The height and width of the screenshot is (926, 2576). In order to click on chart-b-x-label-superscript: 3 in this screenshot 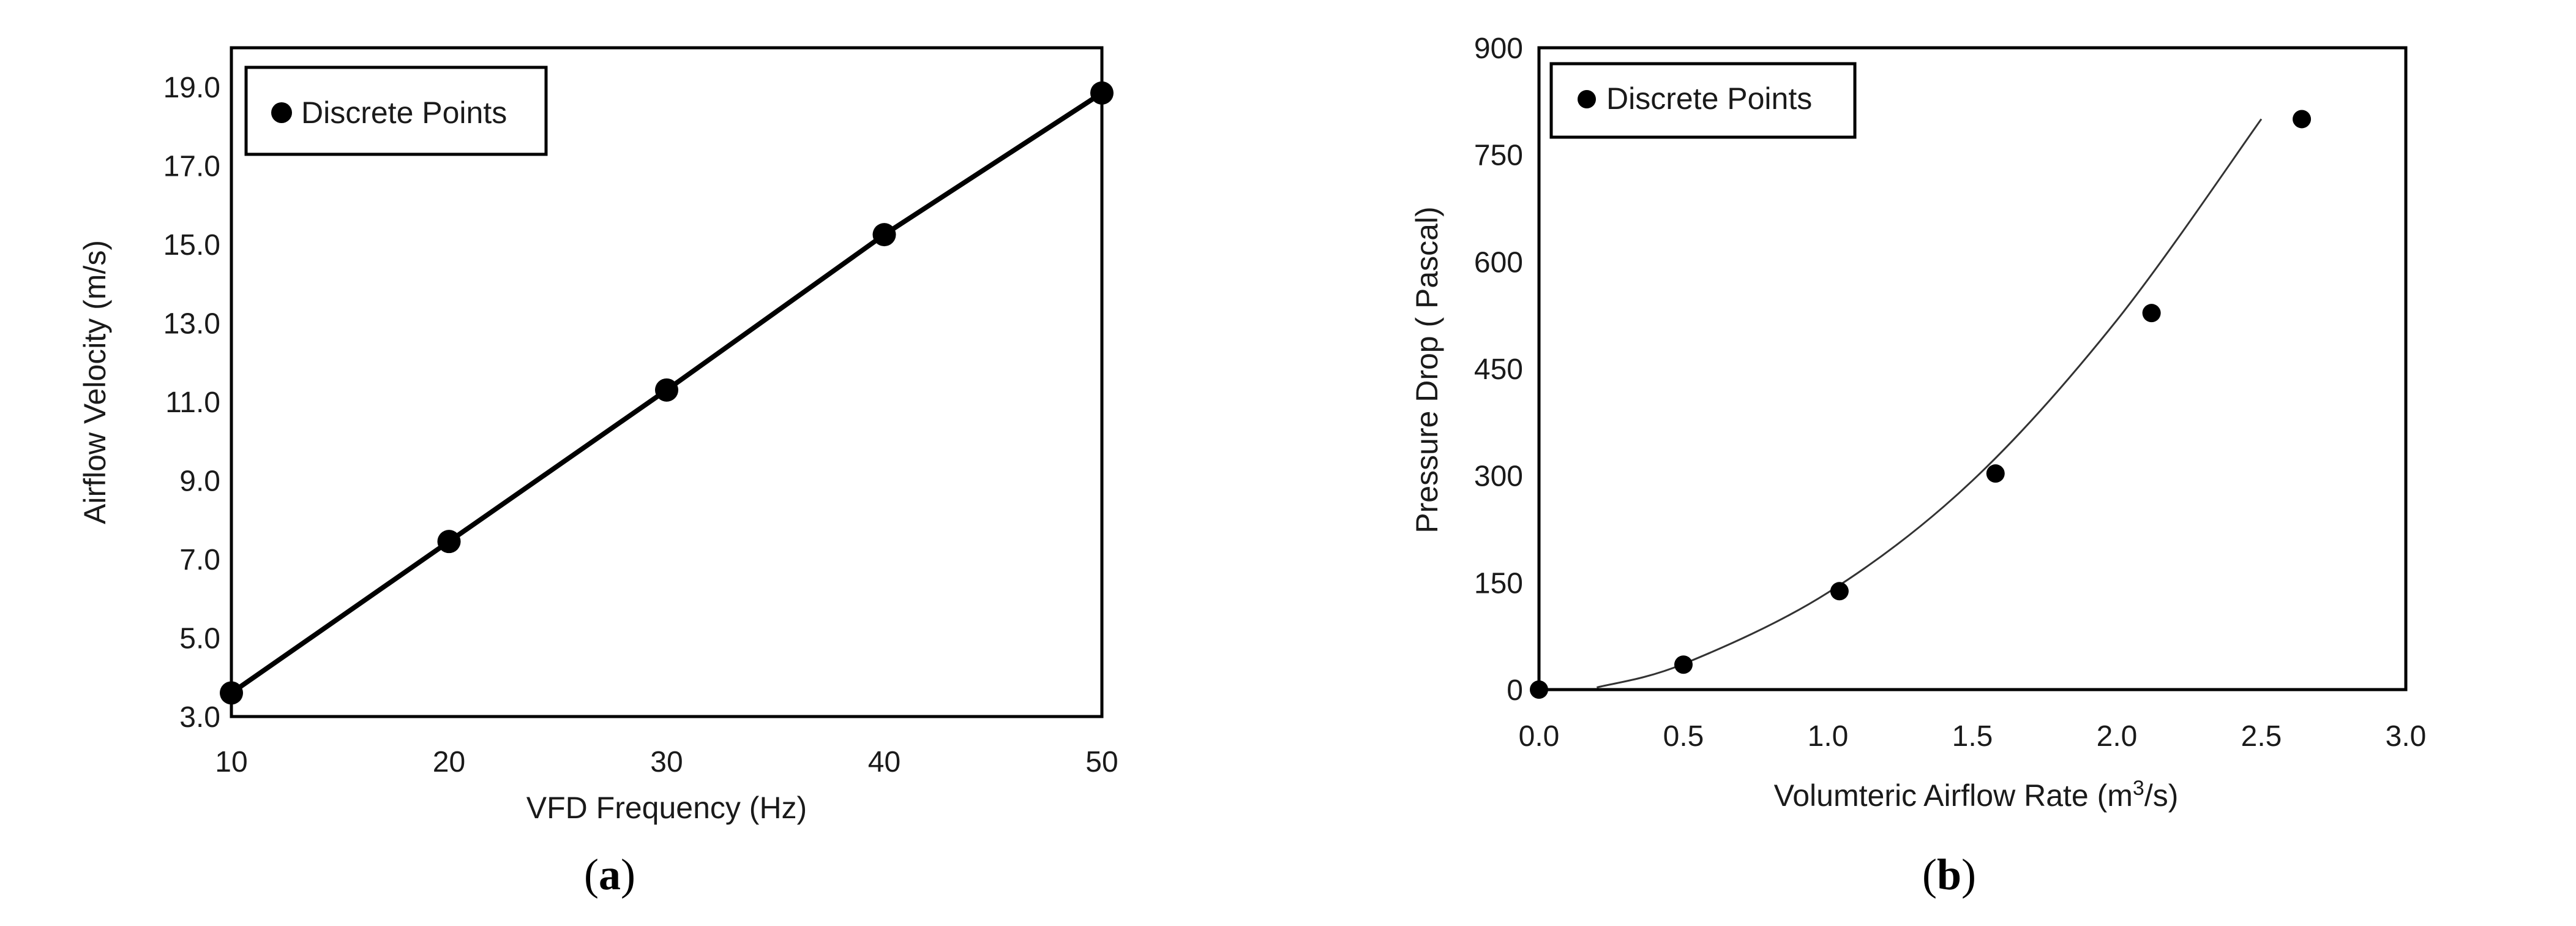, I will do `click(2138, 788)`.